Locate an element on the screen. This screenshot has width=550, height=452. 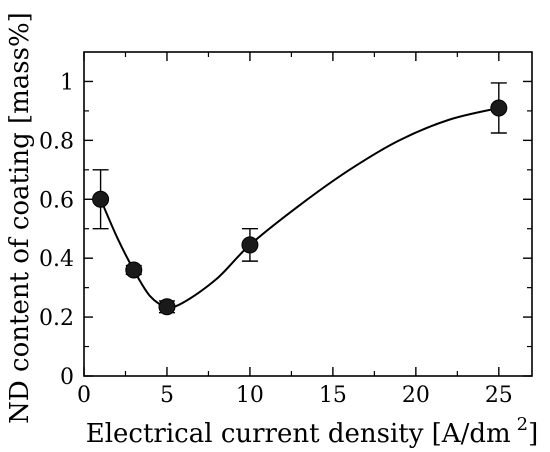
y-tick-label: 0 is located at coordinates (67, 377).